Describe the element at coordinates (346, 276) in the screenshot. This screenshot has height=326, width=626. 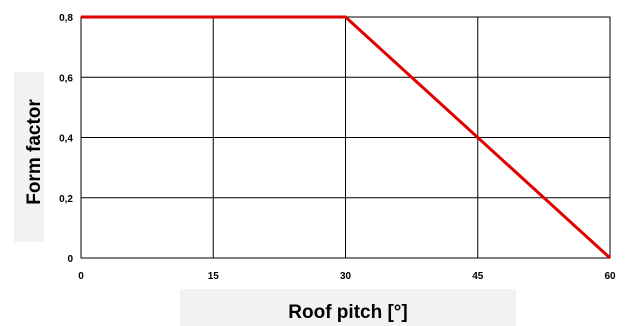
I see `x-tick-label: 30` at that location.